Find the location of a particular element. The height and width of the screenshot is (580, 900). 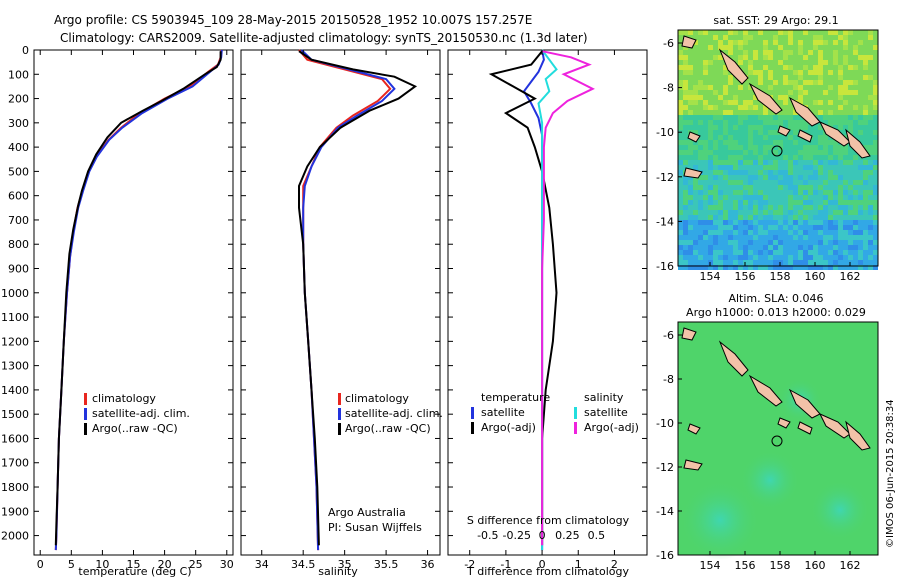

depth-tick-label: 500 is located at coordinates (18, 171).